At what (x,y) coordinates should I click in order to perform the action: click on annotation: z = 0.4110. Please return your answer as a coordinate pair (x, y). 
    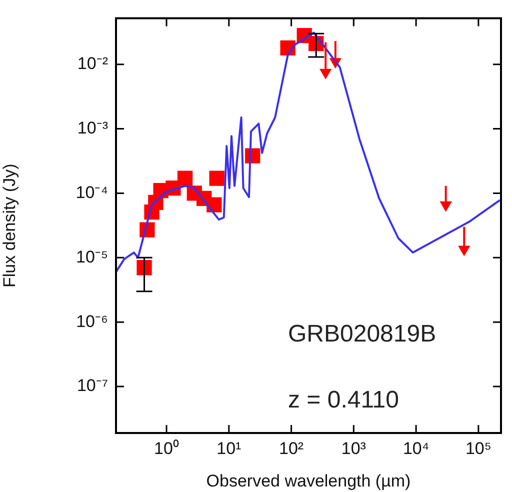
    Looking at the image, I should click on (343, 400).